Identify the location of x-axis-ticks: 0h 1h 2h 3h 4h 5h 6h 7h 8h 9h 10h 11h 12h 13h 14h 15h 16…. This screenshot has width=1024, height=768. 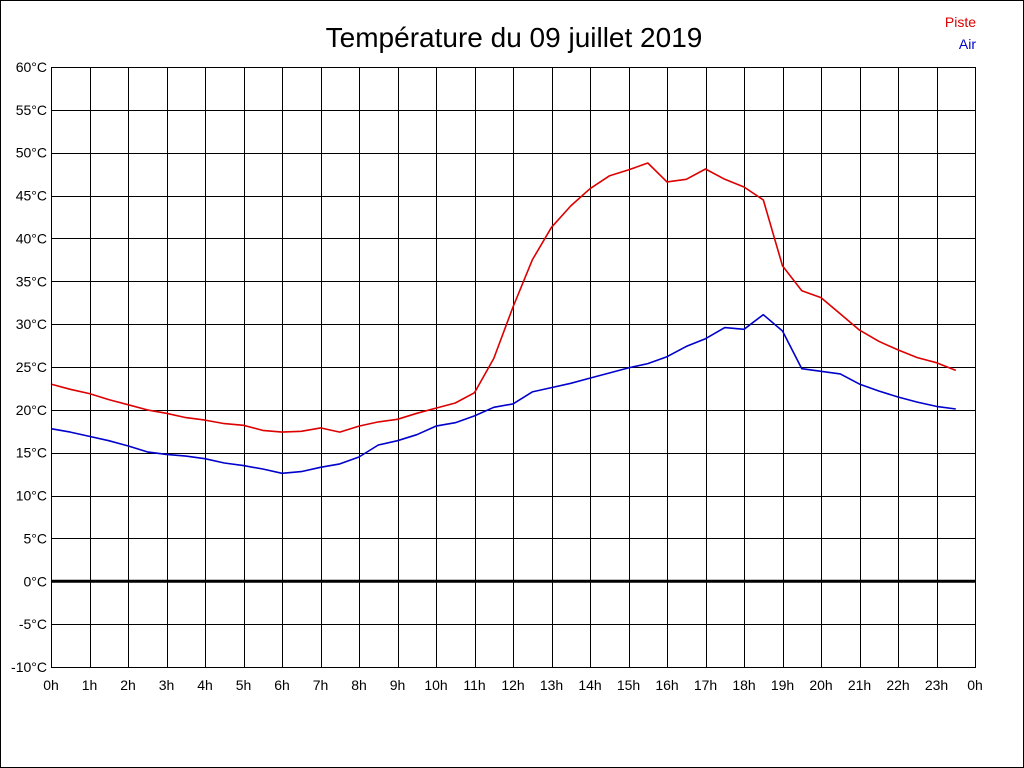
(513, 685).